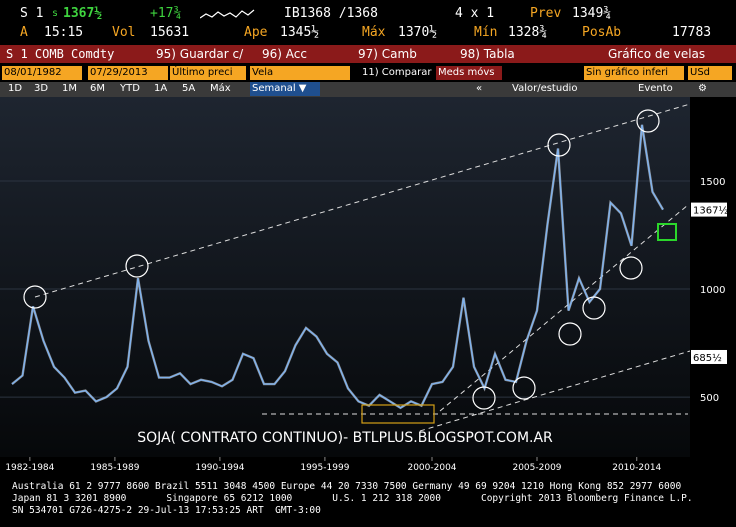 Image resolution: width=736 pixels, height=527 pixels. Describe the element at coordinates (374, 32) in the screenshot. I see `max-label: Máx` at that location.